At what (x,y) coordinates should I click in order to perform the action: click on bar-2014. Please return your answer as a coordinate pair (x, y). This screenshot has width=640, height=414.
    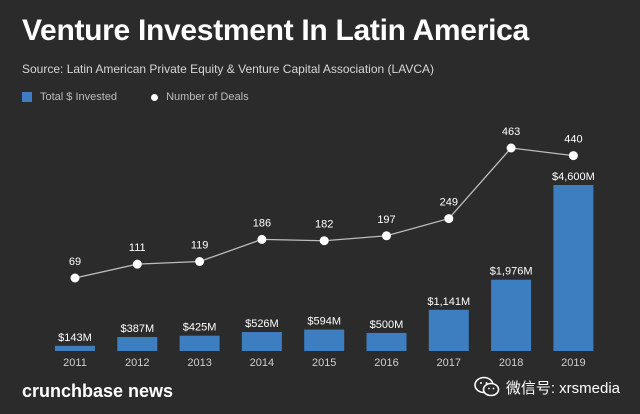
    Looking at the image, I should click on (261, 341).